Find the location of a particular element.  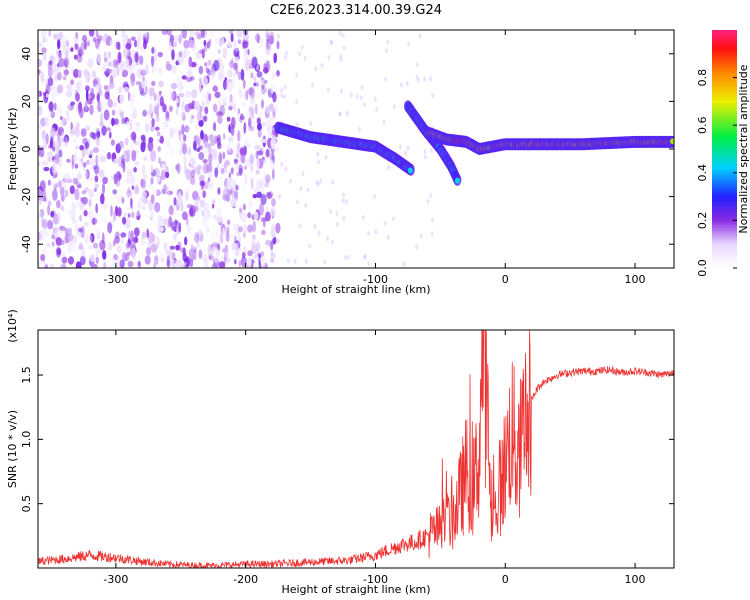

figure-title: C2E6.2023.314.00.39.G24 is located at coordinates (356, 10).